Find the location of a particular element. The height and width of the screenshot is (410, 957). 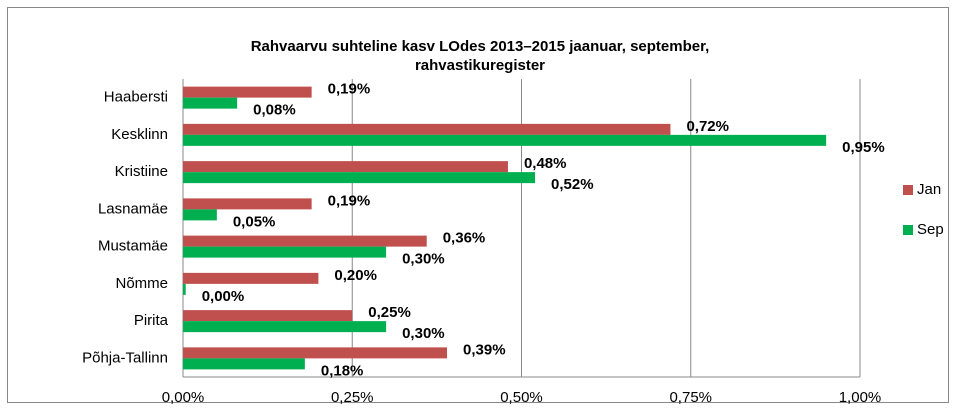

value-label: 0,72% is located at coordinates (707, 126).